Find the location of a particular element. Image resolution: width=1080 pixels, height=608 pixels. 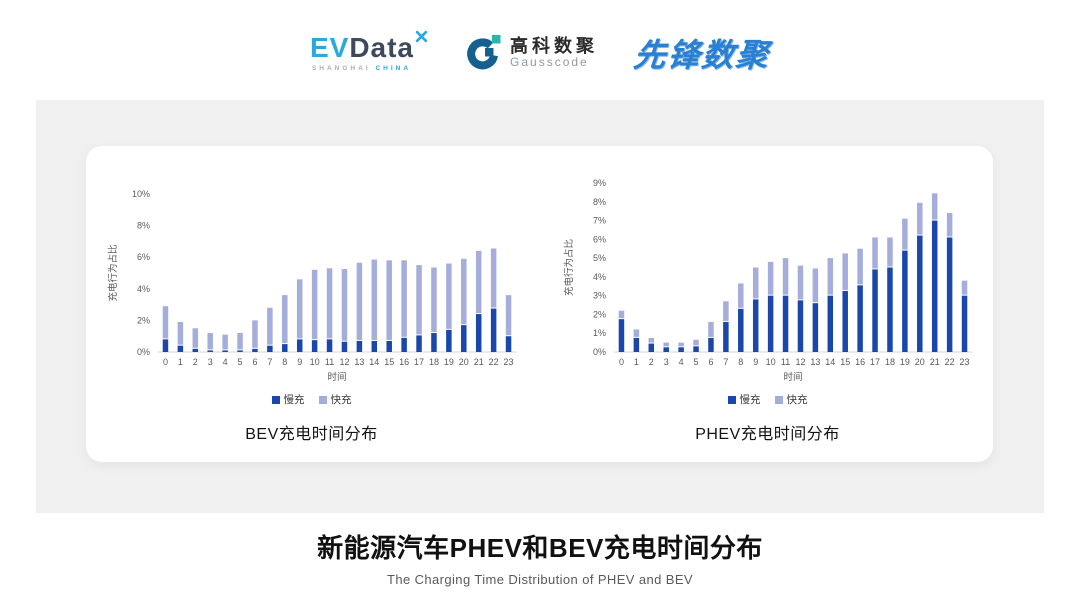

svg-text: 10% is located at coordinates (140, 194).